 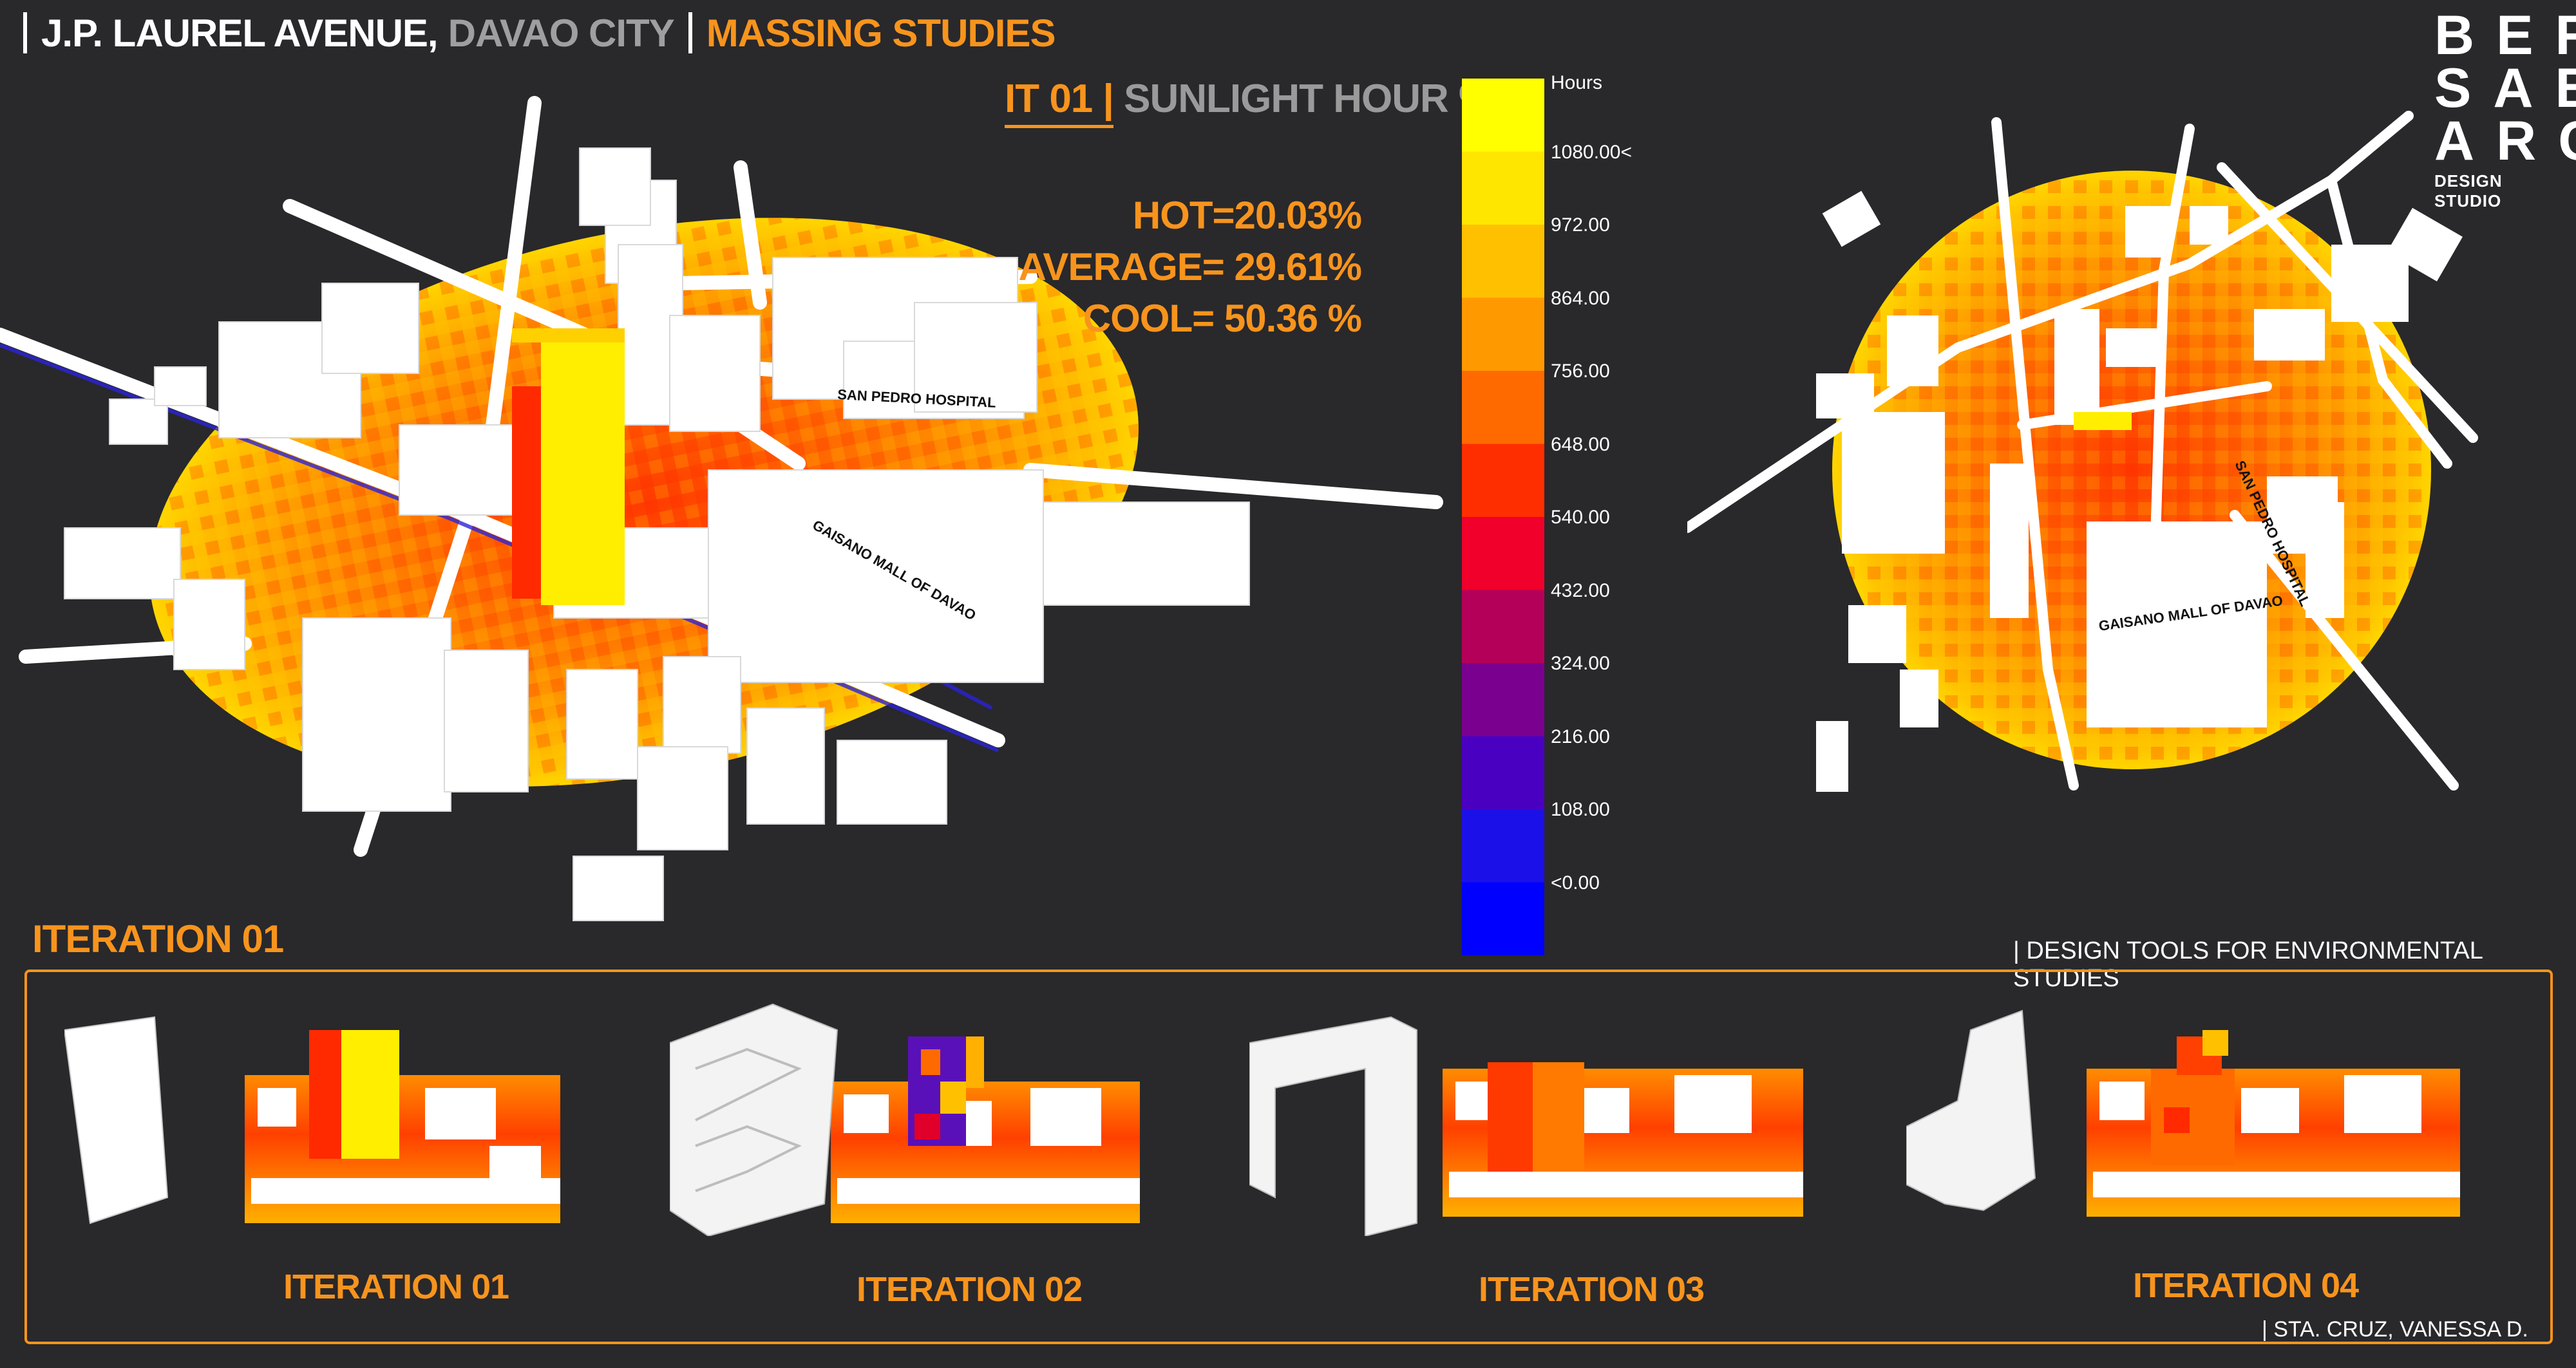 What do you see at coordinates (1222, 318) in the screenshot?
I see `stat-cool: COOL= 50.36 %` at bounding box center [1222, 318].